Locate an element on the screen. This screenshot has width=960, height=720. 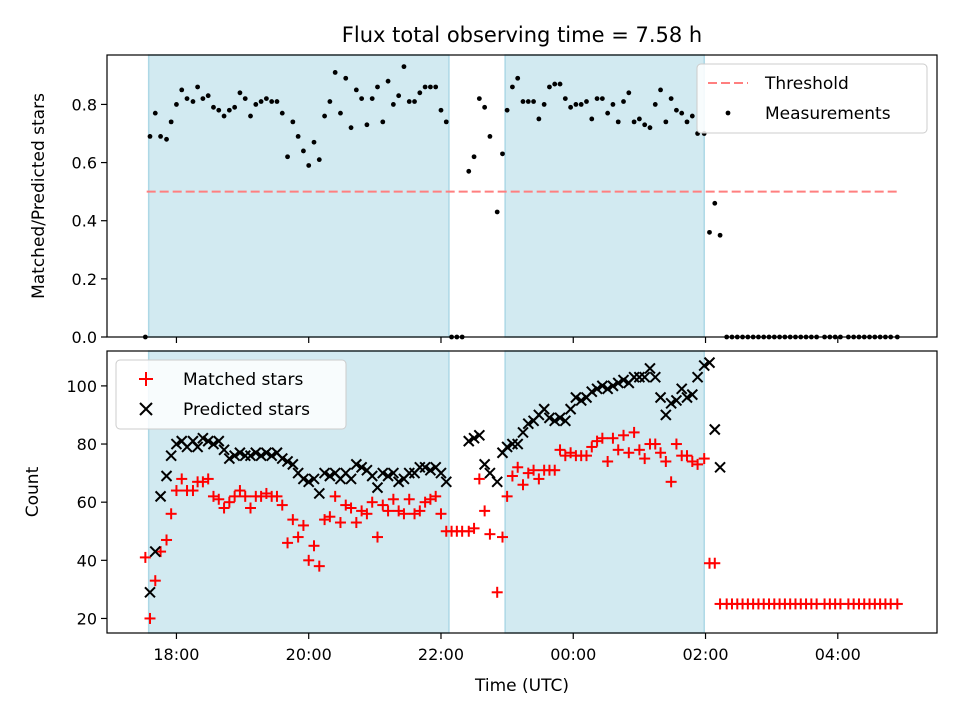
x-axis-label: Time (UTC) is located at coordinates (521, 686).